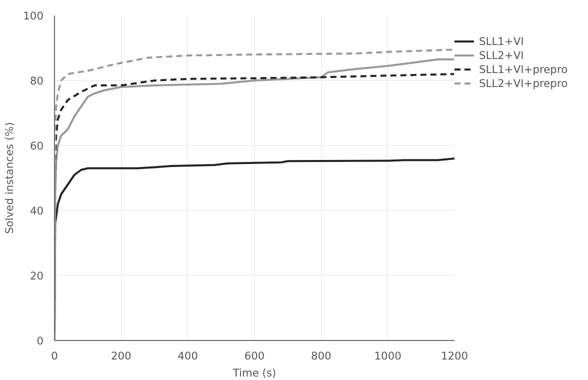 The height and width of the screenshot is (380, 588). What do you see at coordinates (501, 41) in the screenshot?
I see `legend-label: SLL1+VI` at bounding box center [501, 41].